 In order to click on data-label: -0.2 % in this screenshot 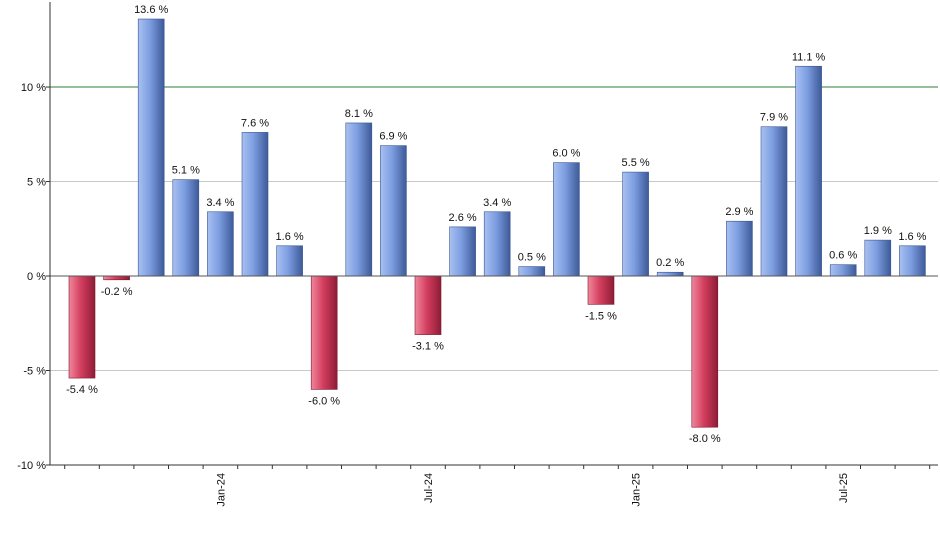, I will do `click(117, 292)`.